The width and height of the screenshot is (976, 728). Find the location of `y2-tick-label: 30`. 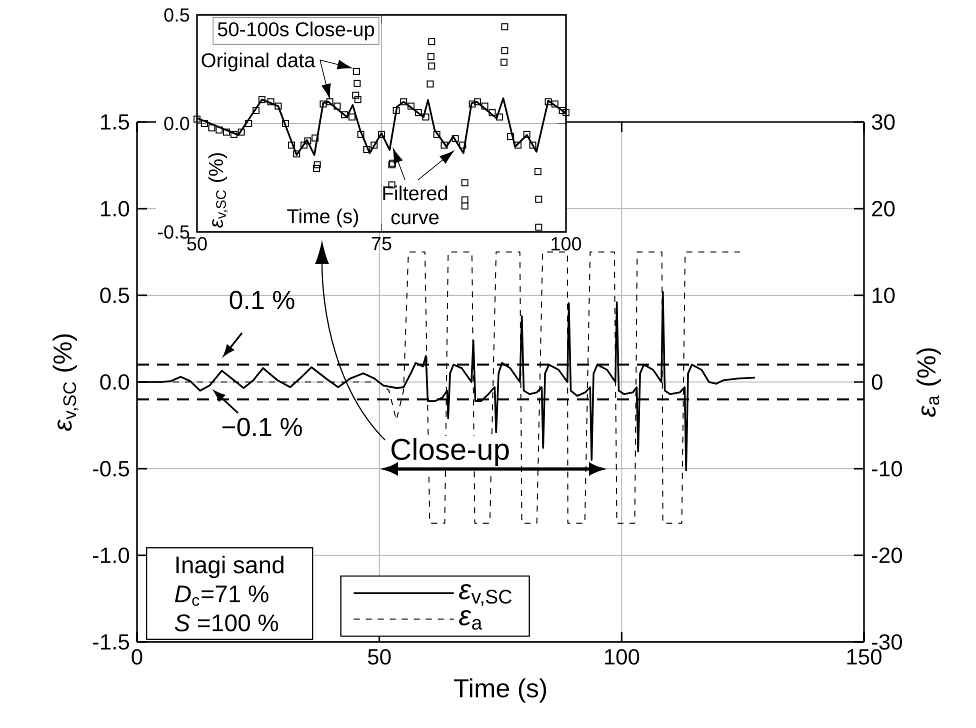

y2-tick-label: 30 is located at coordinates (883, 122).